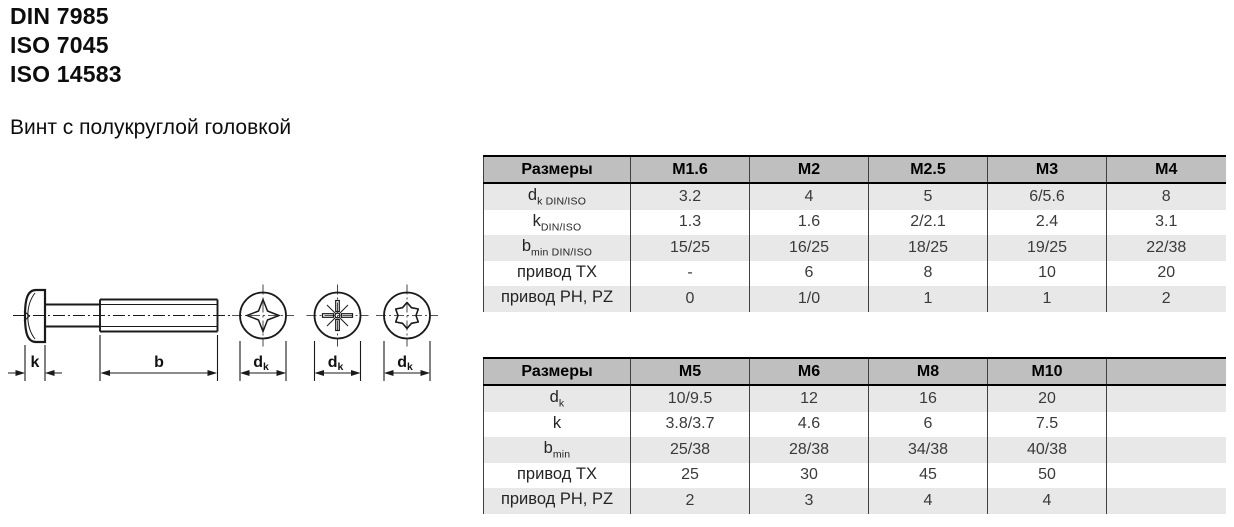  I want to click on col-header-m1.6: M1.6, so click(690, 169).